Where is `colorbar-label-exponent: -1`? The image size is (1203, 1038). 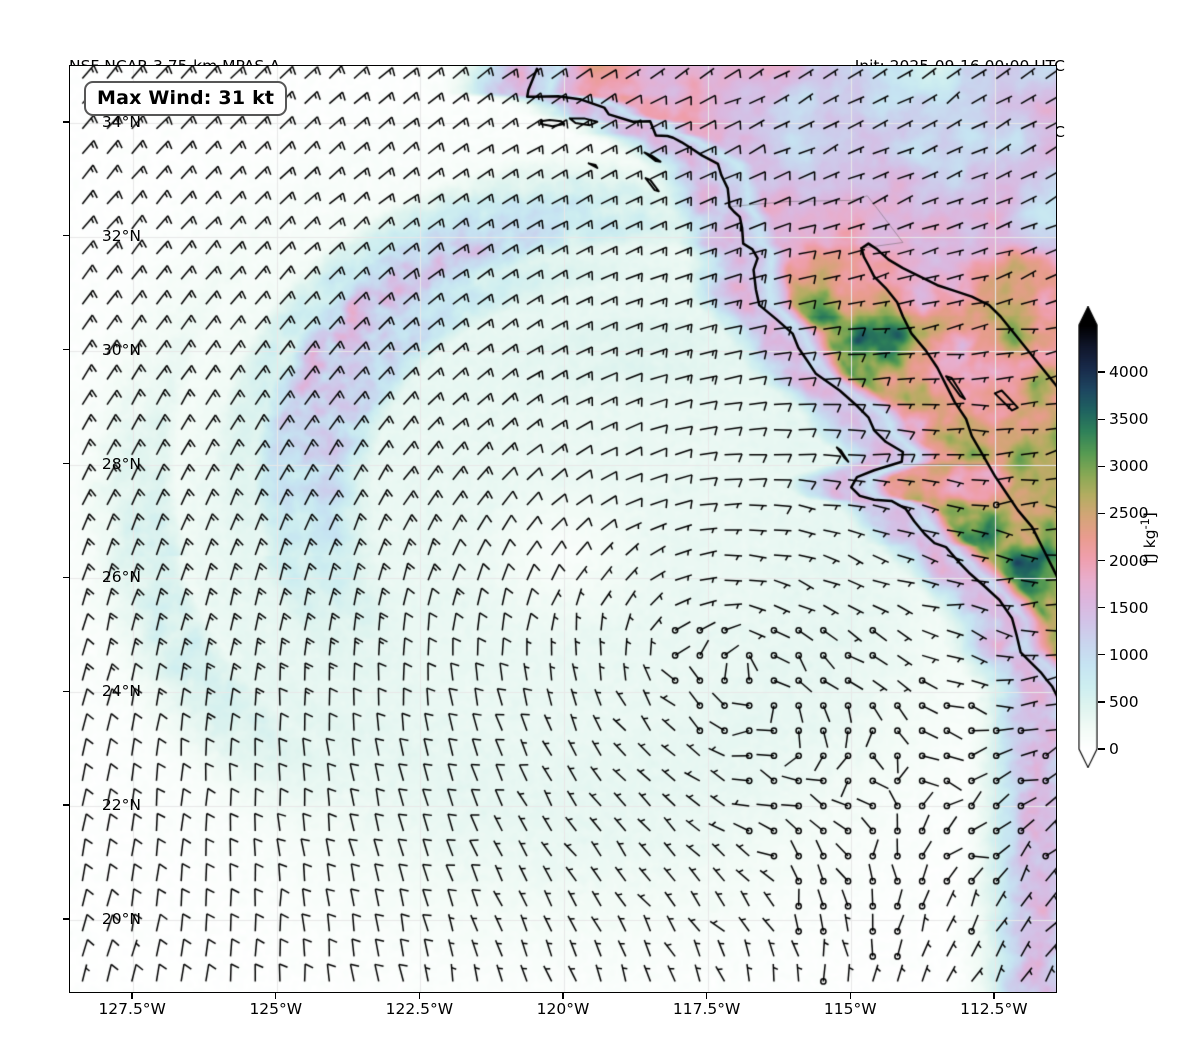
colorbar-label-exponent: -1 is located at coordinates (1145, 524).